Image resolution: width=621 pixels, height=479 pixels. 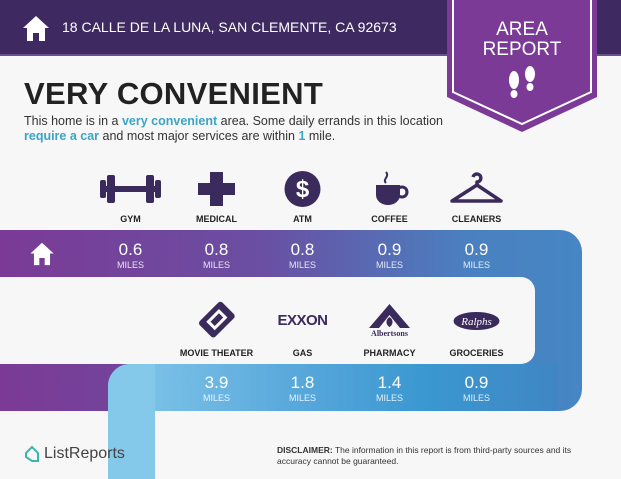 I want to click on page-title: VERY CONVENIENT, so click(x=174, y=93).